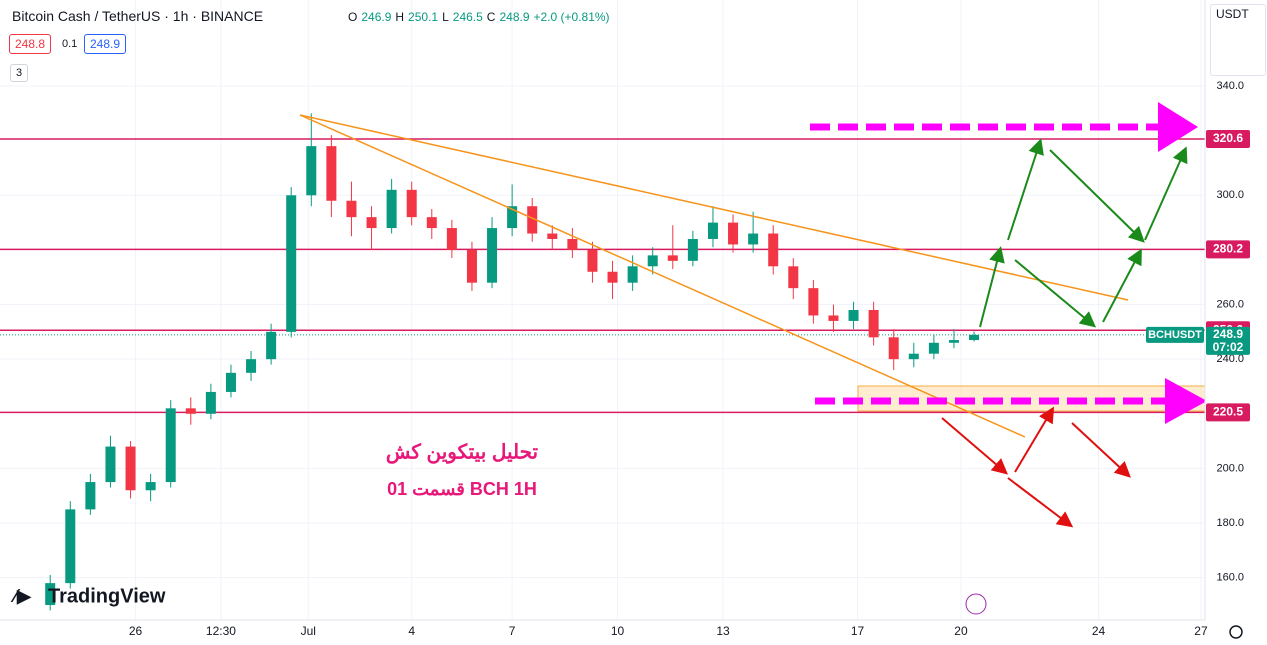  What do you see at coordinates (1230, 195) in the screenshot?
I see `y-tick-label: 300.0` at bounding box center [1230, 195].